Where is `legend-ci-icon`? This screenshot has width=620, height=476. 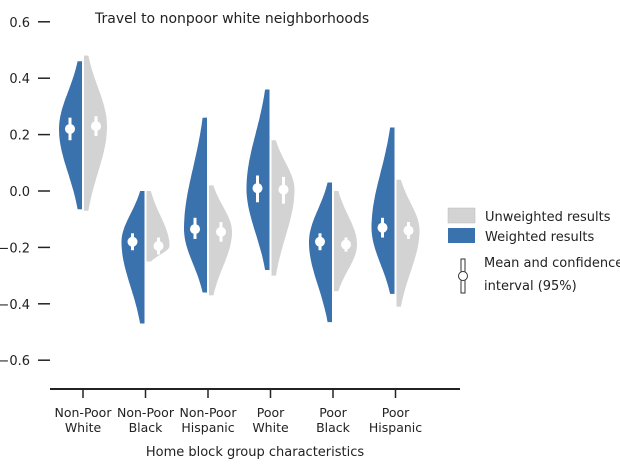 legend-ci-icon is located at coordinates (463, 276).